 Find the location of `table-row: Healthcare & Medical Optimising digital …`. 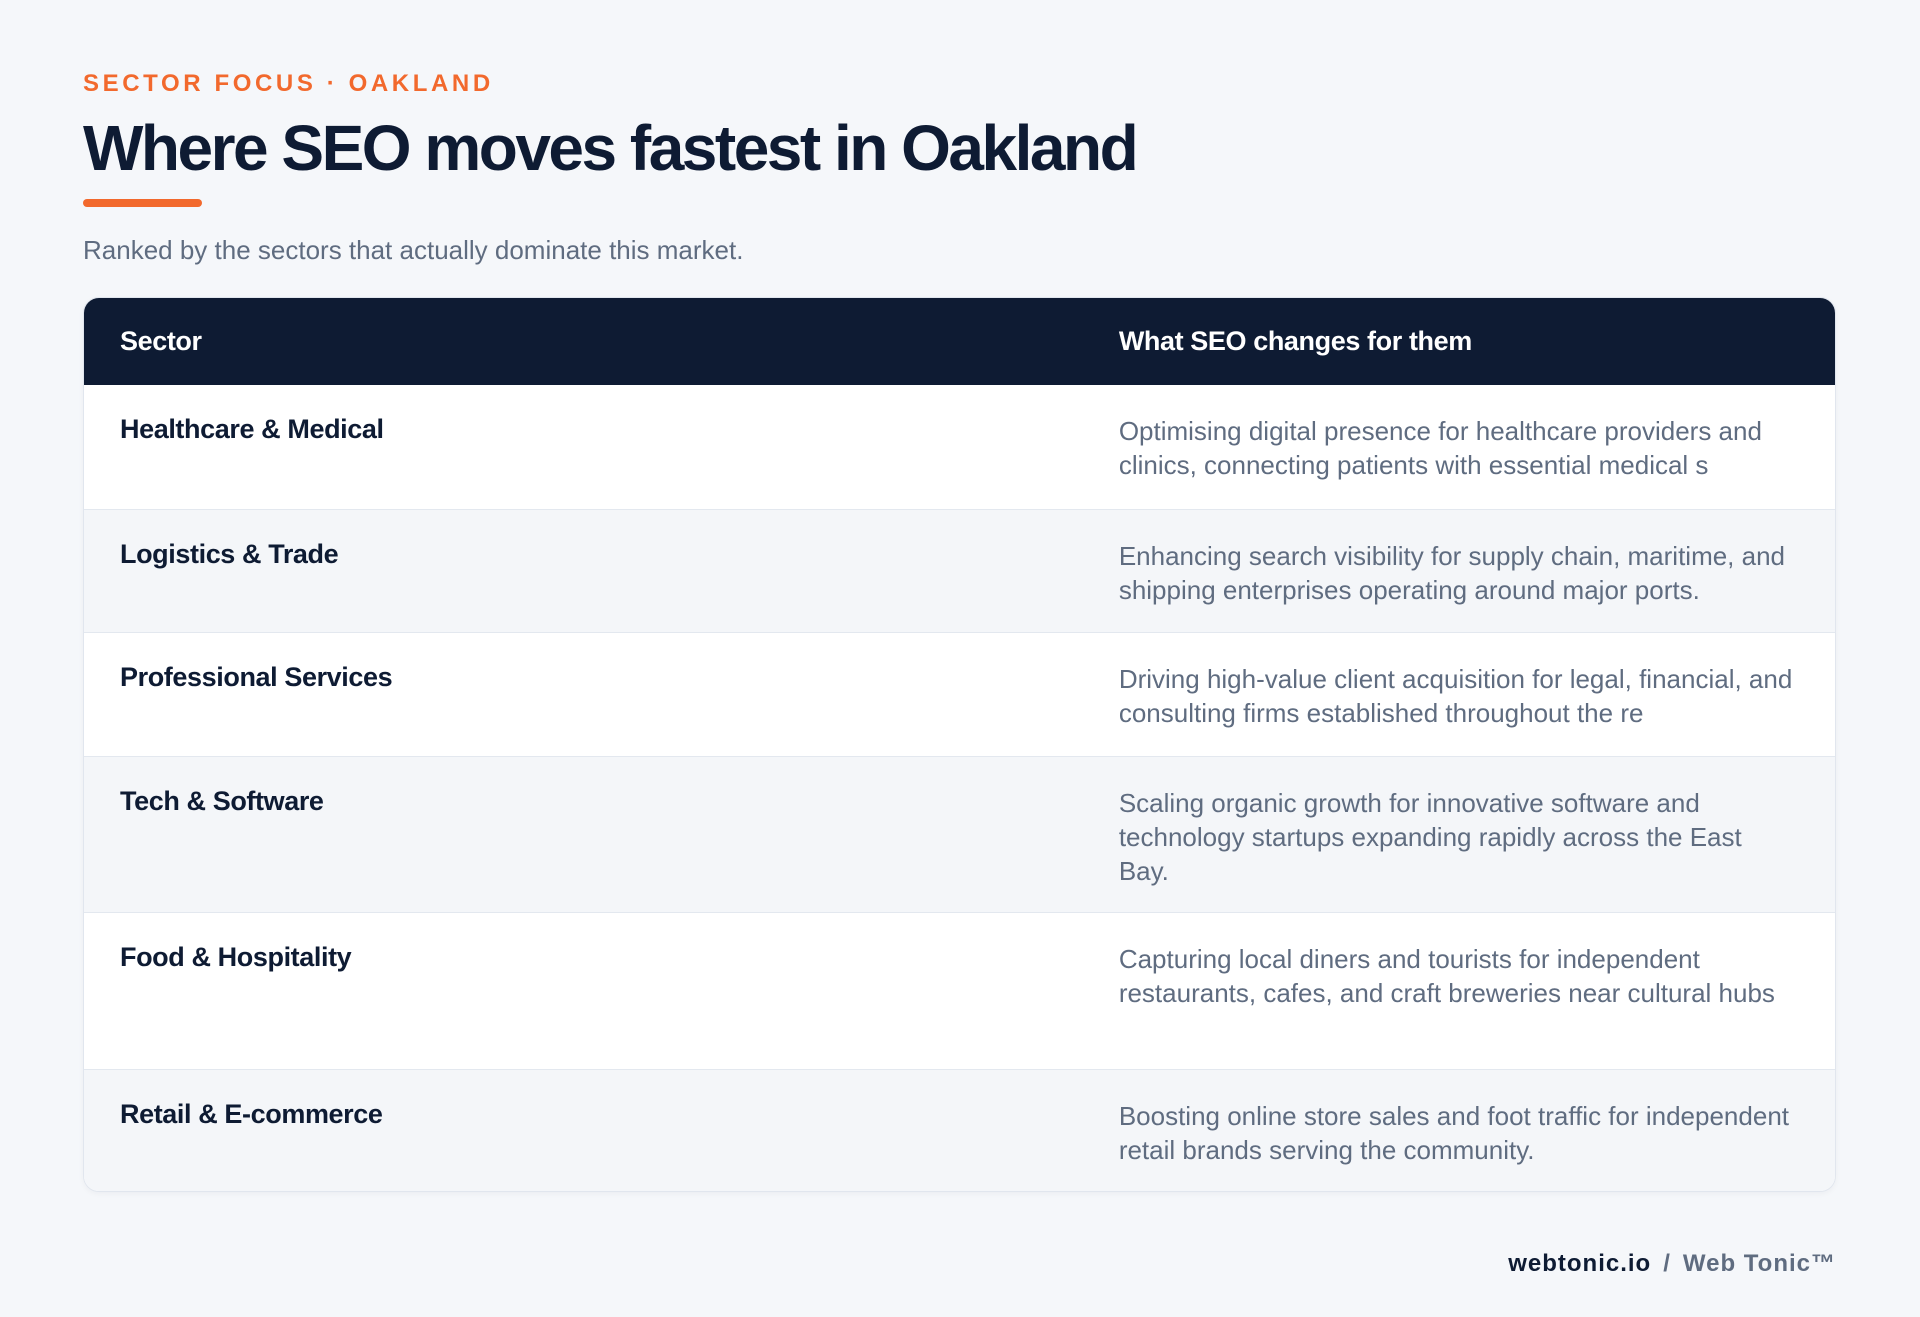

table-row: Healthcare & Medical Optimising digital … is located at coordinates (959, 447).